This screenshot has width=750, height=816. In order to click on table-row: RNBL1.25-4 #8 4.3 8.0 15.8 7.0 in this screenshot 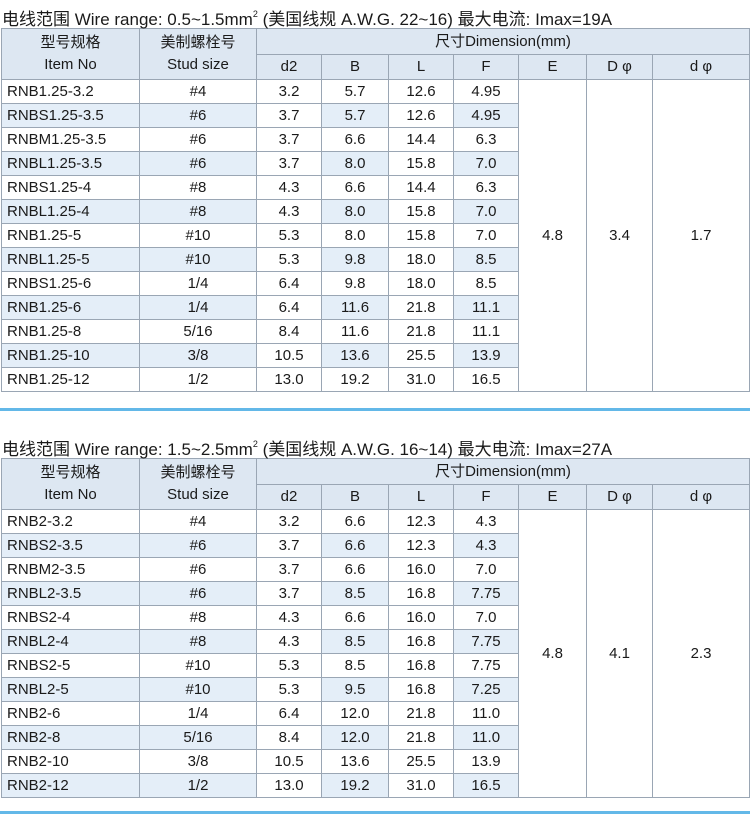, I will do `click(375, 211)`.